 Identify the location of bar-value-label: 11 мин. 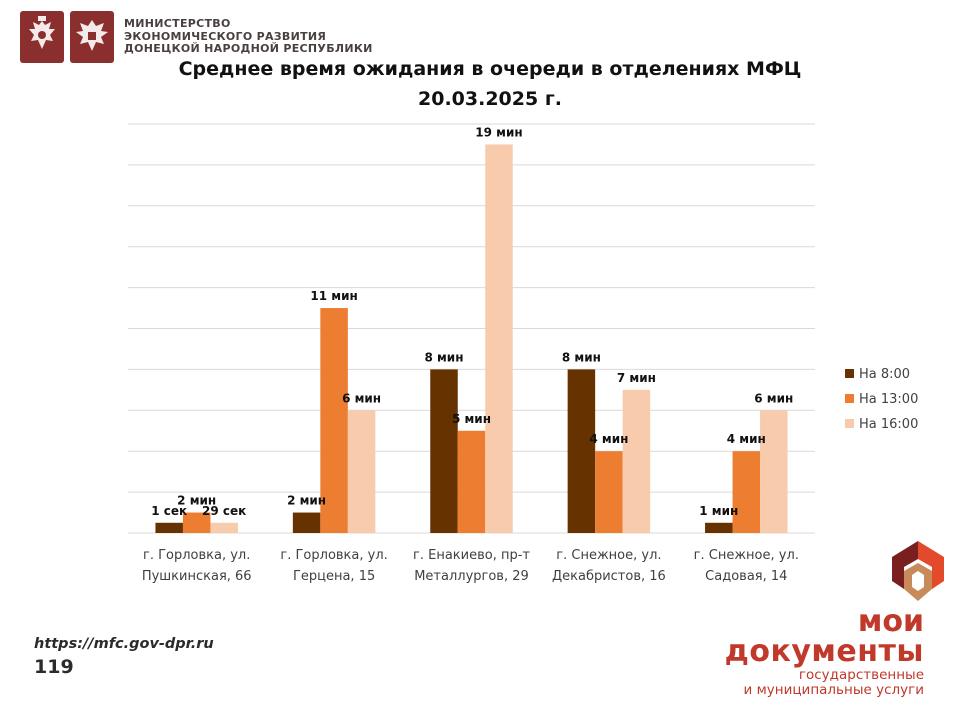
(333, 296).